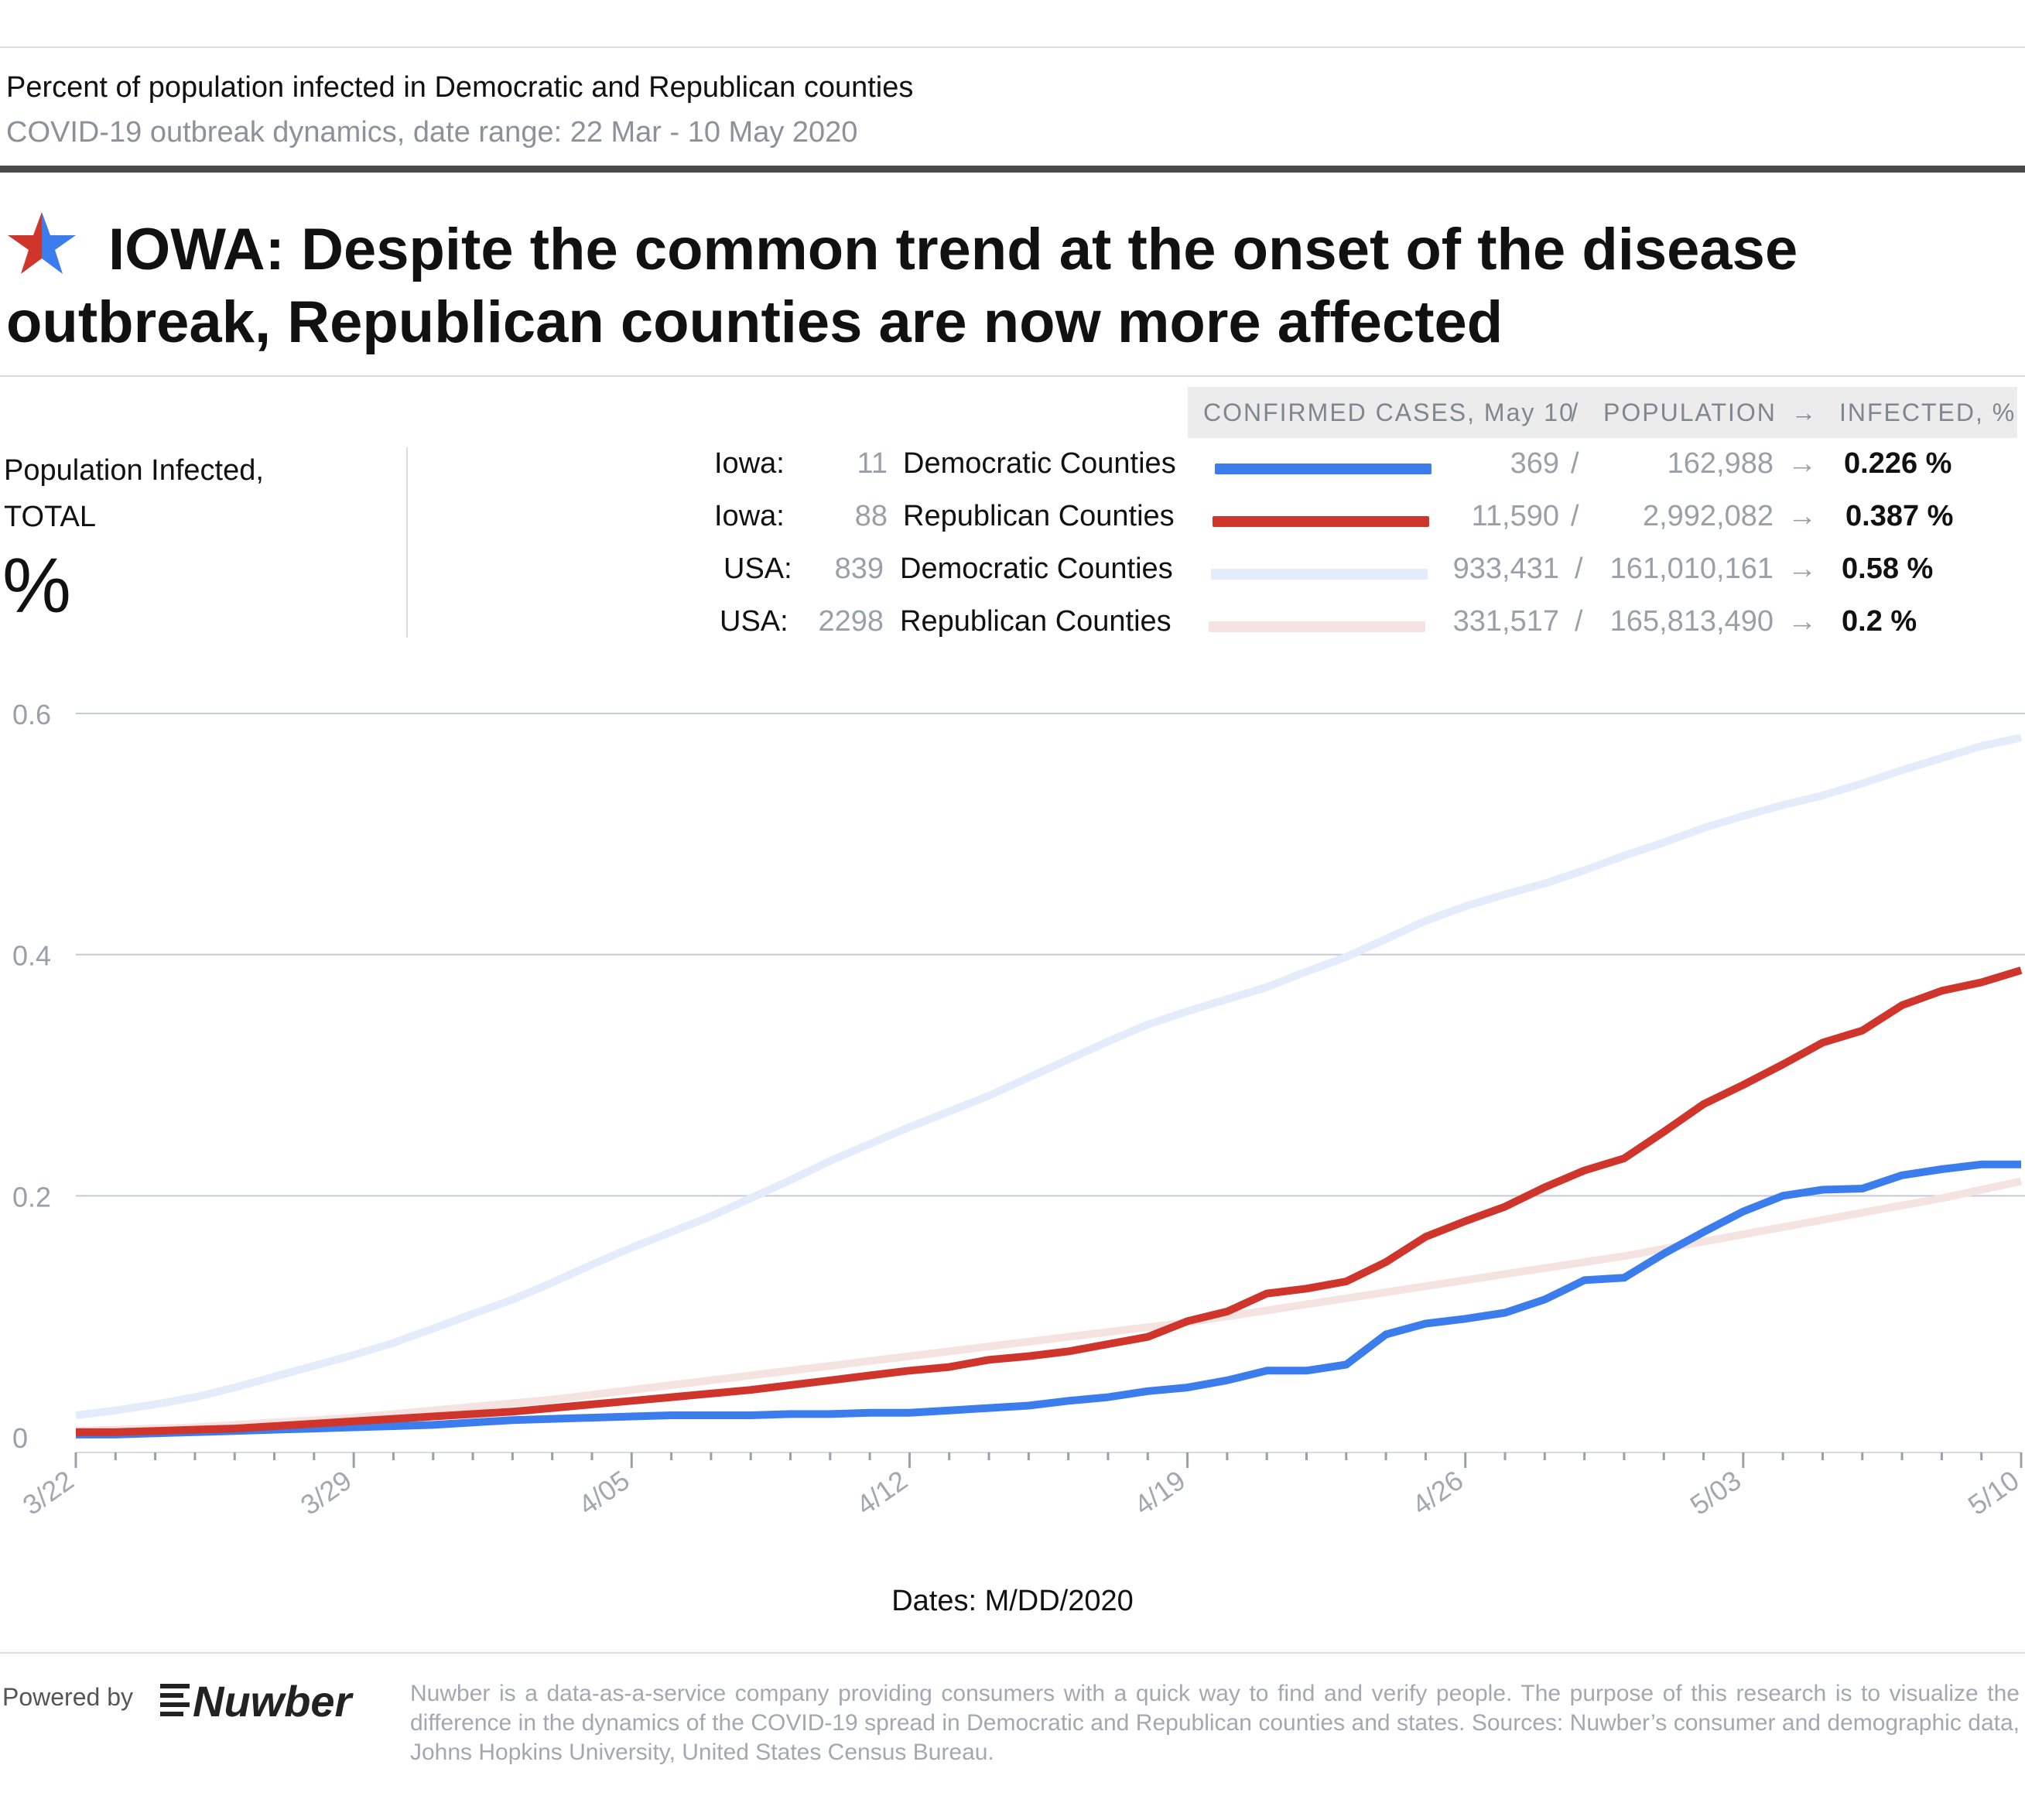 The height and width of the screenshot is (1820, 2025). What do you see at coordinates (1012, 376) in the screenshot?
I see `headline-divider` at bounding box center [1012, 376].